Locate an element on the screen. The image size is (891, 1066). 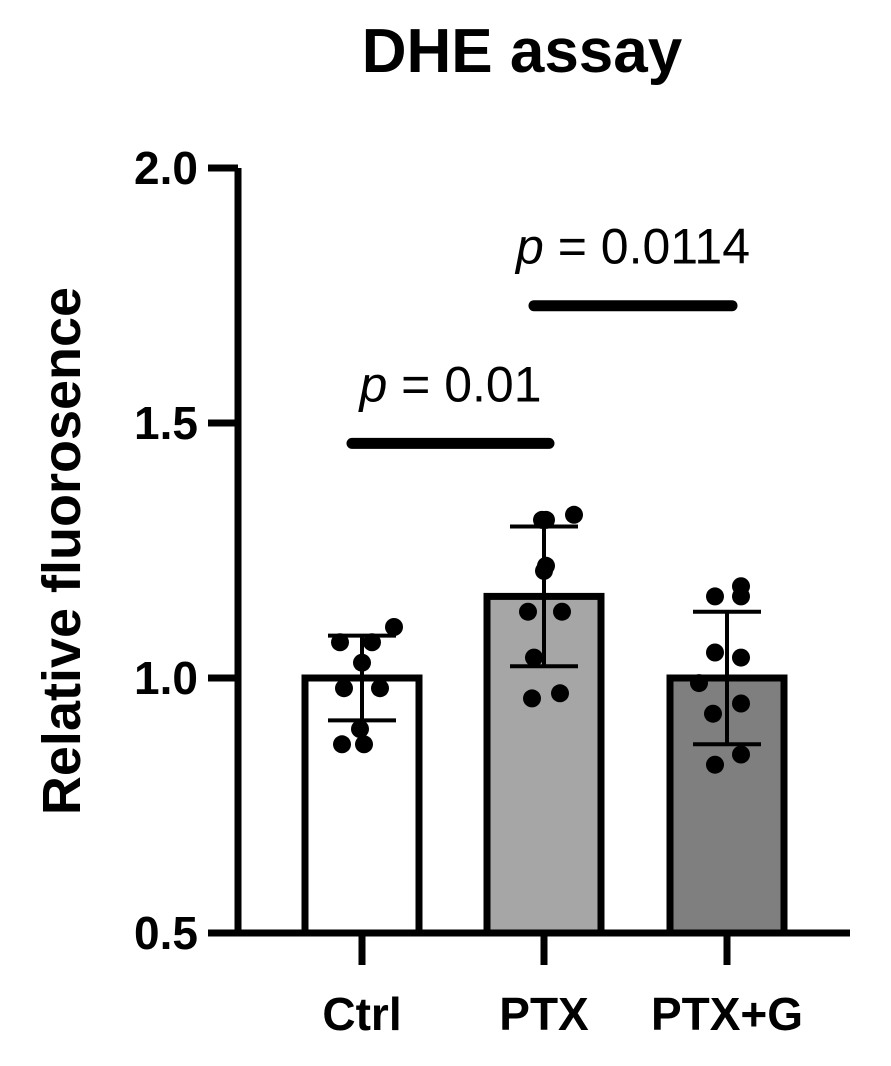
p-value-text: = 0.01 is located at coordinates (464, 384).